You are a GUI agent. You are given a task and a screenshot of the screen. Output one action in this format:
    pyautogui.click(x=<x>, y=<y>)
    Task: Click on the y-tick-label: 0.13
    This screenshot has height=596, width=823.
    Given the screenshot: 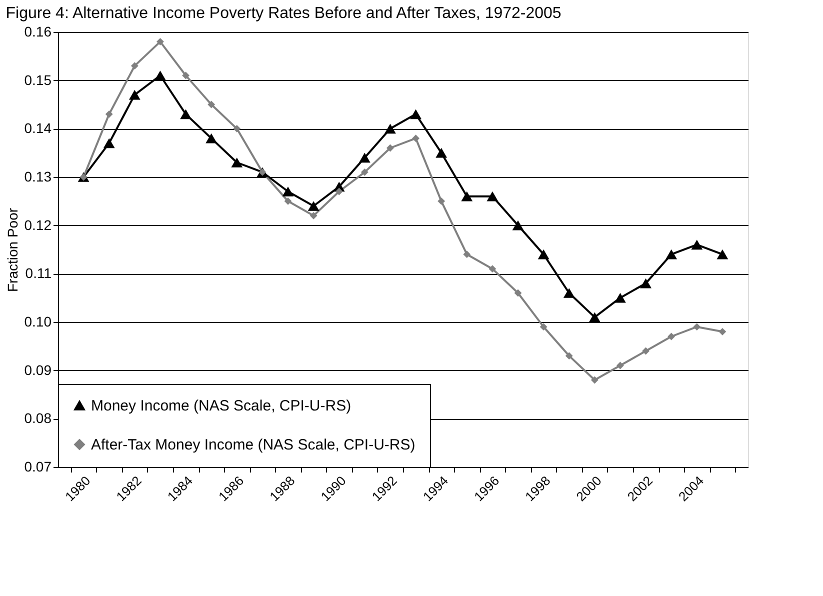 What is the action you would take?
    pyautogui.click(x=38, y=176)
    